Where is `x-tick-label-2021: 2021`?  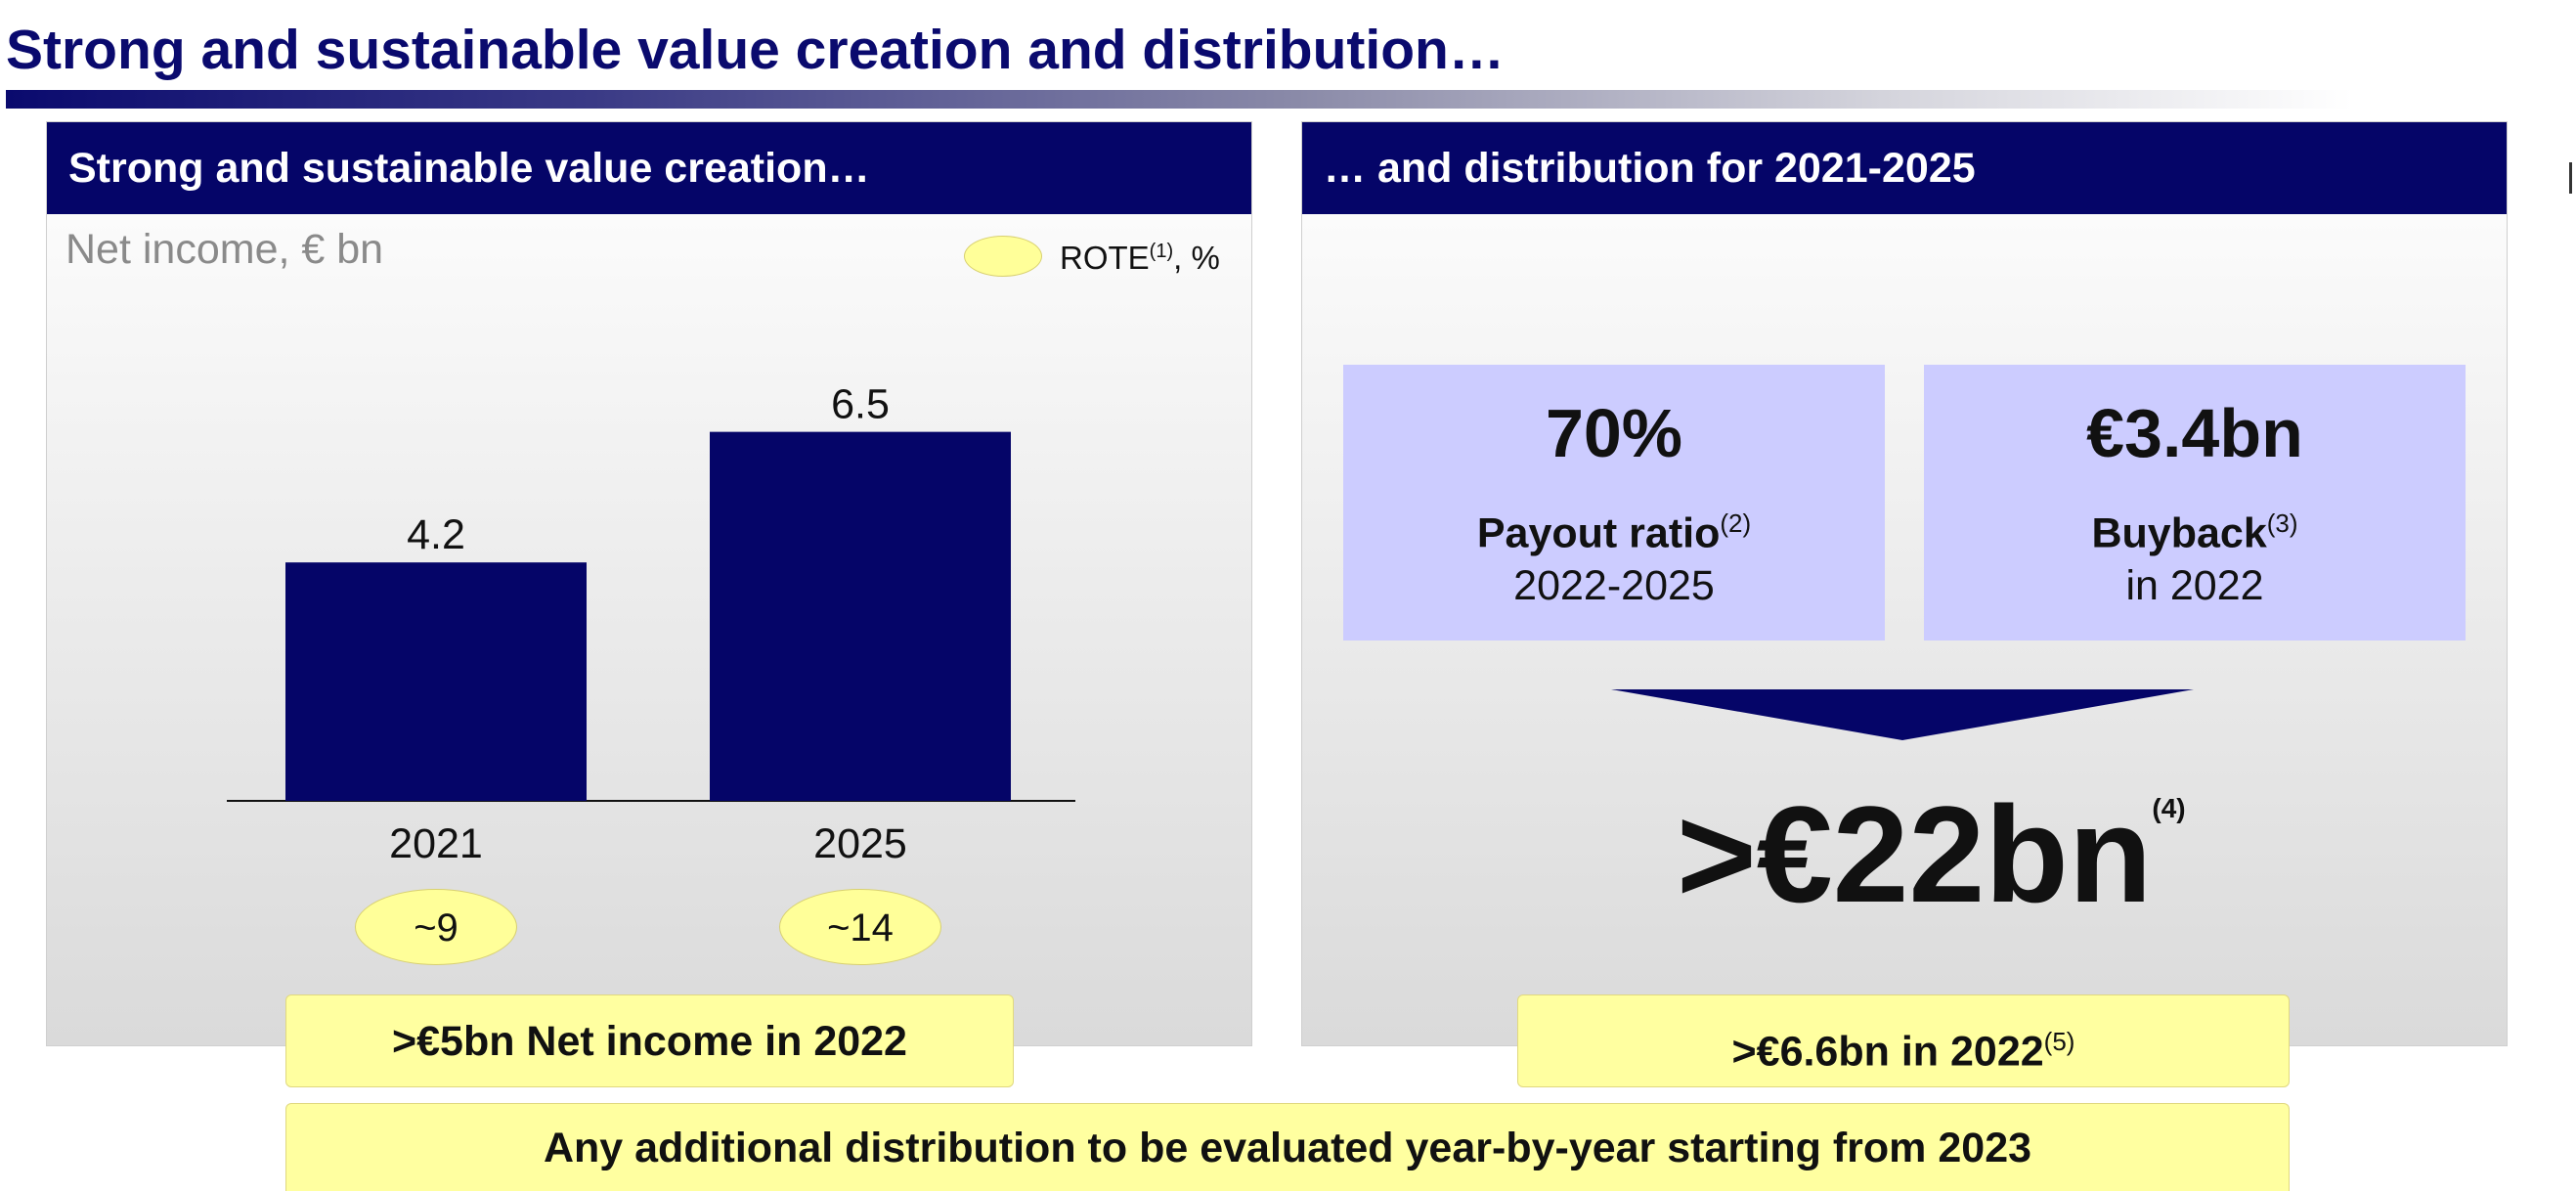 x-tick-label-2021: 2021 is located at coordinates (436, 843).